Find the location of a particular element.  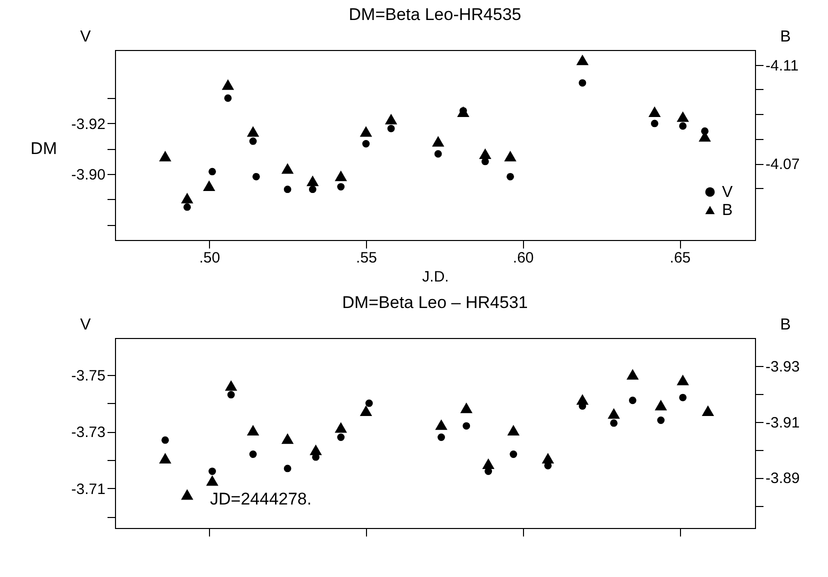

y-tick-label: -3.75 is located at coordinates (88, 375).